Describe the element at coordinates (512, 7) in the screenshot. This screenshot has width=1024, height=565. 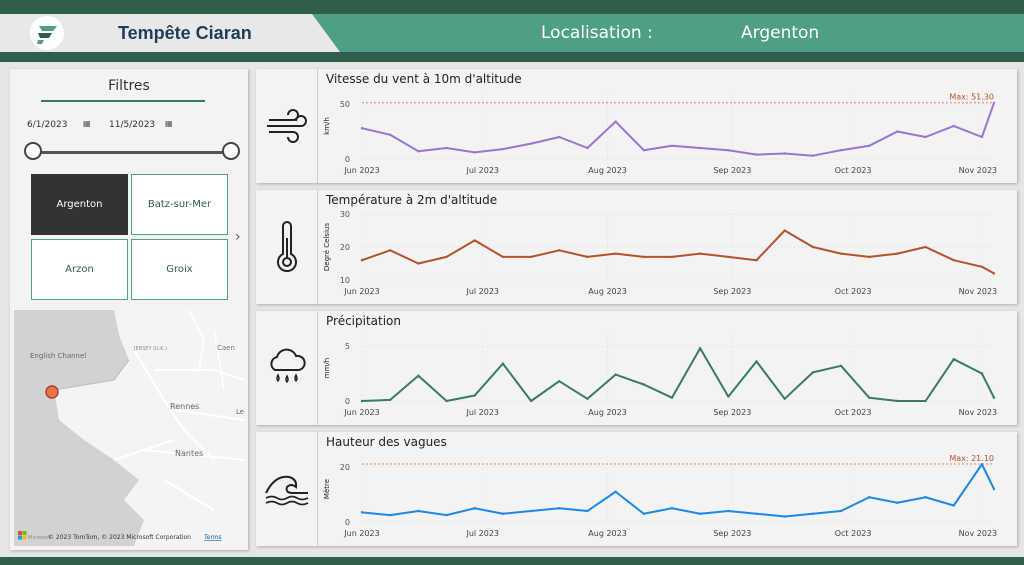
I see `top-bar` at that location.